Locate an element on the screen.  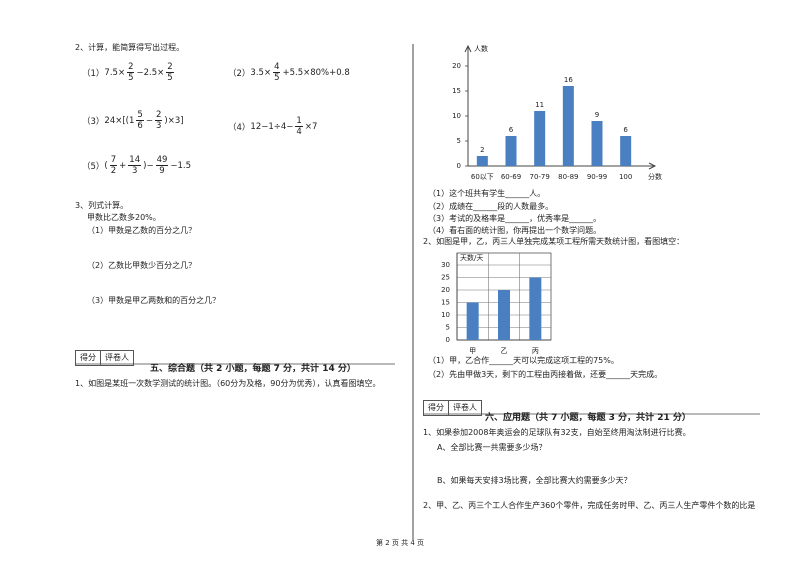
expr-text: 3.5× is located at coordinates (261, 72).